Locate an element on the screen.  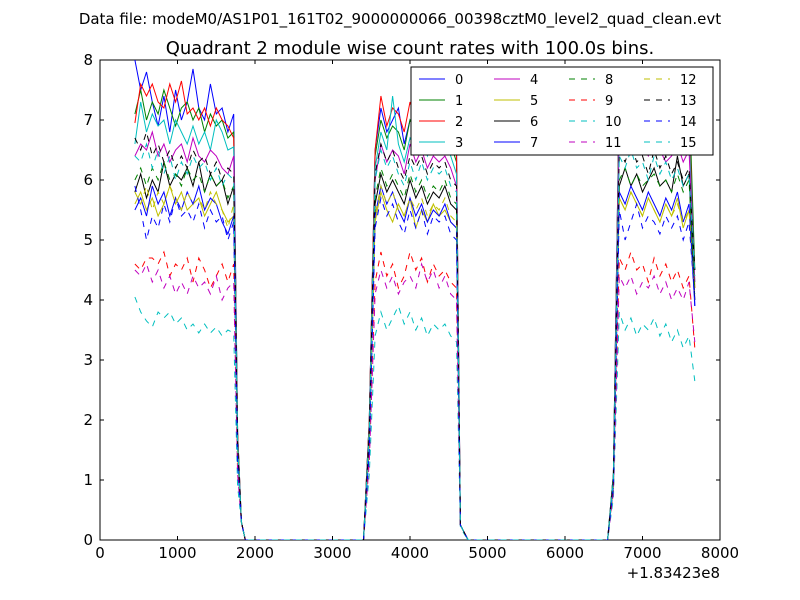
legend-box is located at coordinates (562, 111).